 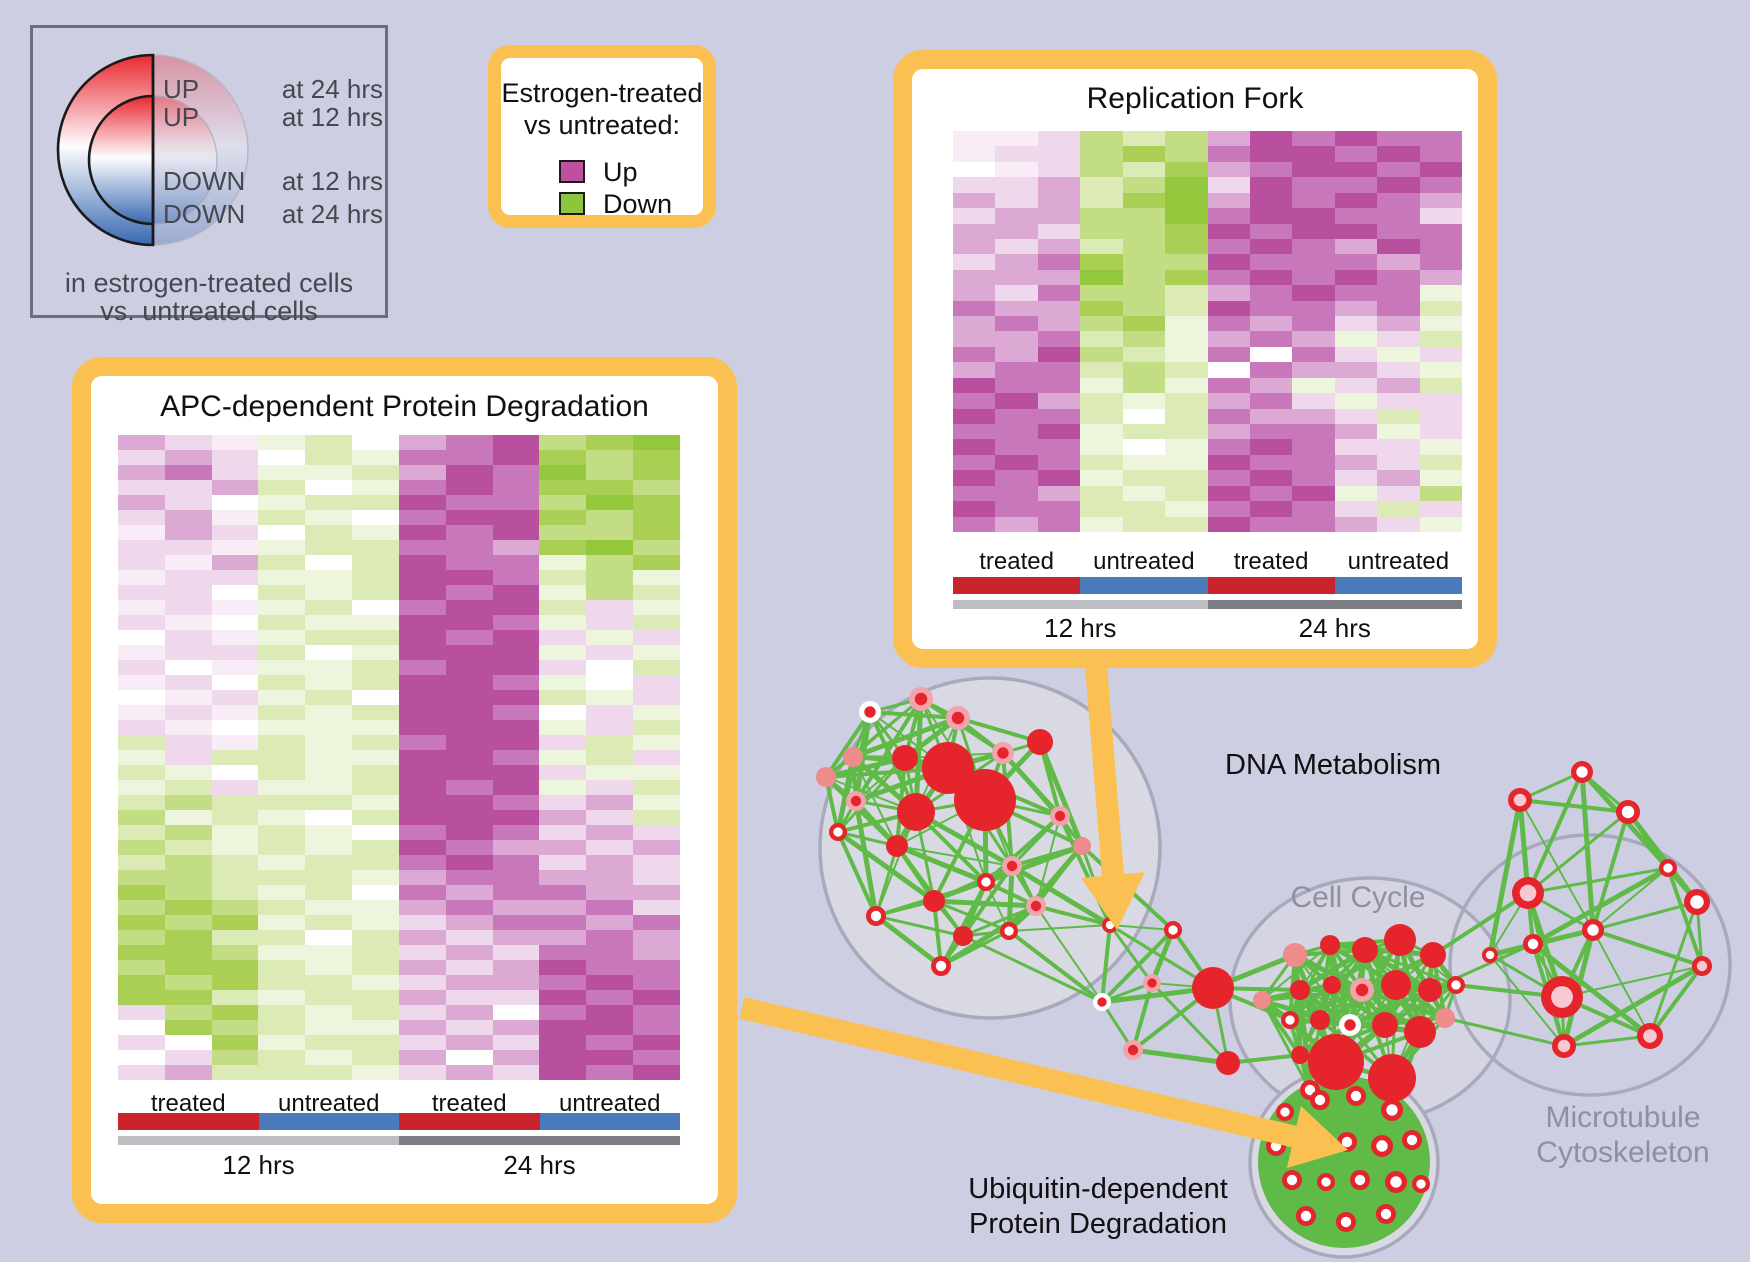 What do you see at coordinates (875, 1270) in the screenshot?
I see `figure-bottom-margin` at bounding box center [875, 1270].